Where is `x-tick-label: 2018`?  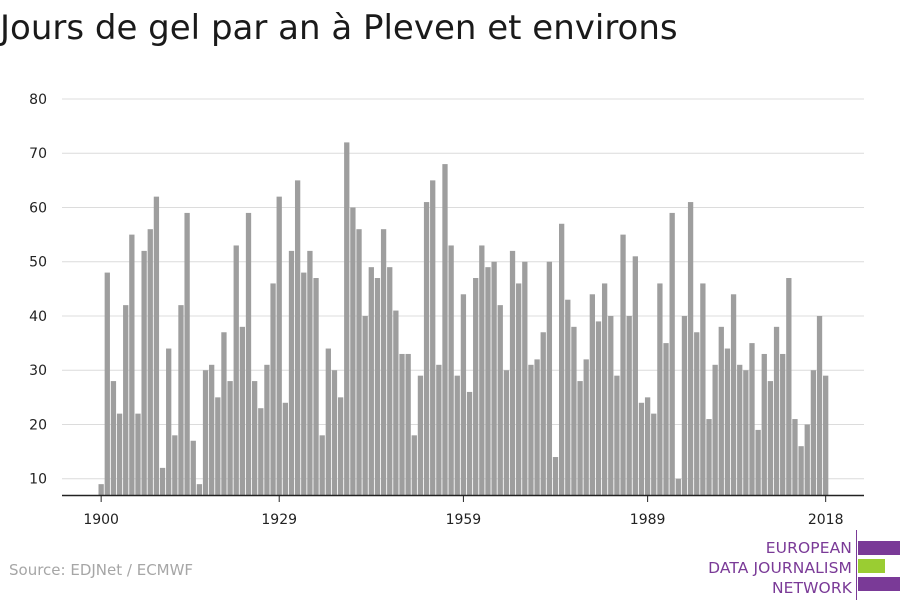
x-tick-label: 2018 is located at coordinates (826, 520).